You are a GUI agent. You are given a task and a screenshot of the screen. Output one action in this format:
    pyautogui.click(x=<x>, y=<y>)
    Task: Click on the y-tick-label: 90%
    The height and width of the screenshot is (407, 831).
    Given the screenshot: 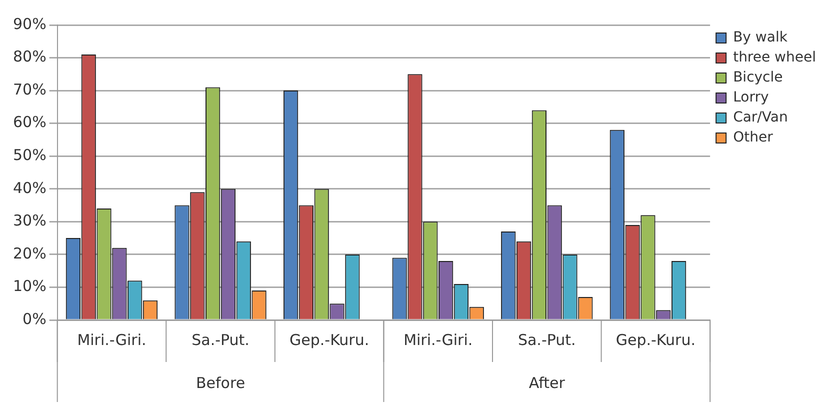 What is the action you would take?
    pyautogui.click(x=29, y=23)
    